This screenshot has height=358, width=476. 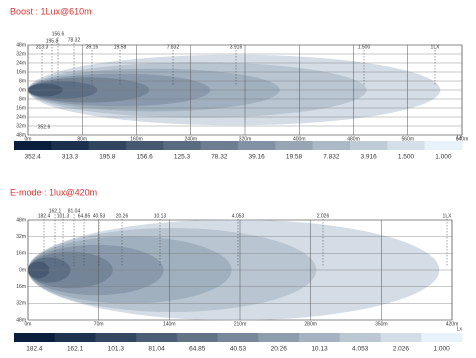 I want to click on scale-value: 3.916, so click(x=369, y=157).